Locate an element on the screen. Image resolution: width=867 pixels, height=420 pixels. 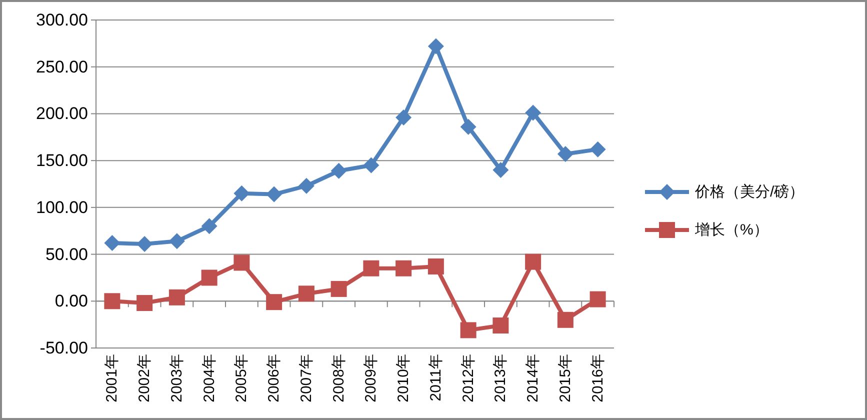
y-tick-label: 300.00 is located at coordinates (62, 20).